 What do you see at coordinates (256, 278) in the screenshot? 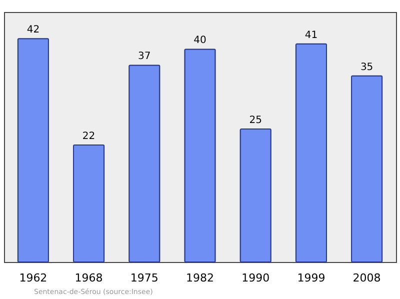
I see `x-tick-label: 1990` at bounding box center [256, 278].